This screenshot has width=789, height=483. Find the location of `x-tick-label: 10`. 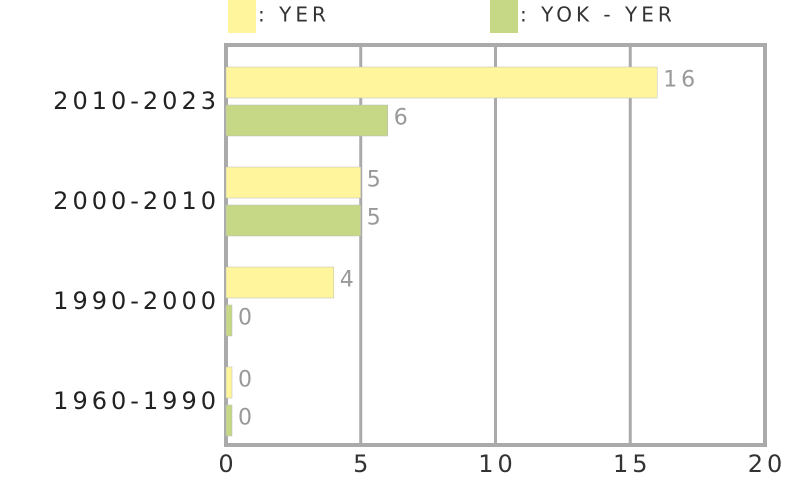

x-tick-label: 10 is located at coordinates (497, 464).